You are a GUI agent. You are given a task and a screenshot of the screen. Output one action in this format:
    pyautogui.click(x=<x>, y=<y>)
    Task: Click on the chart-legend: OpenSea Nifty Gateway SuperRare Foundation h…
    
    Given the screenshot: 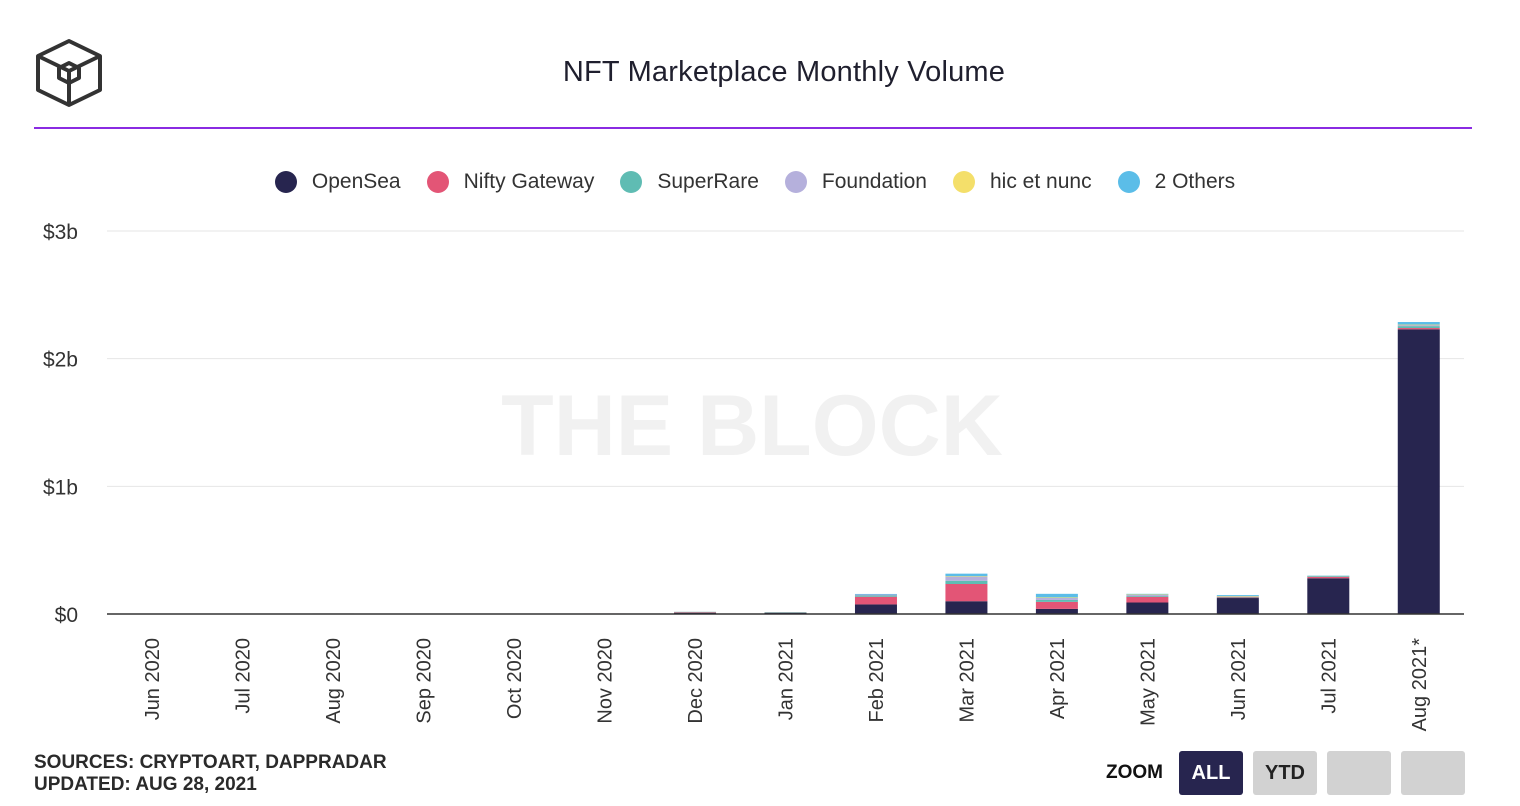 What is the action you would take?
    pyautogui.click(x=755, y=182)
    